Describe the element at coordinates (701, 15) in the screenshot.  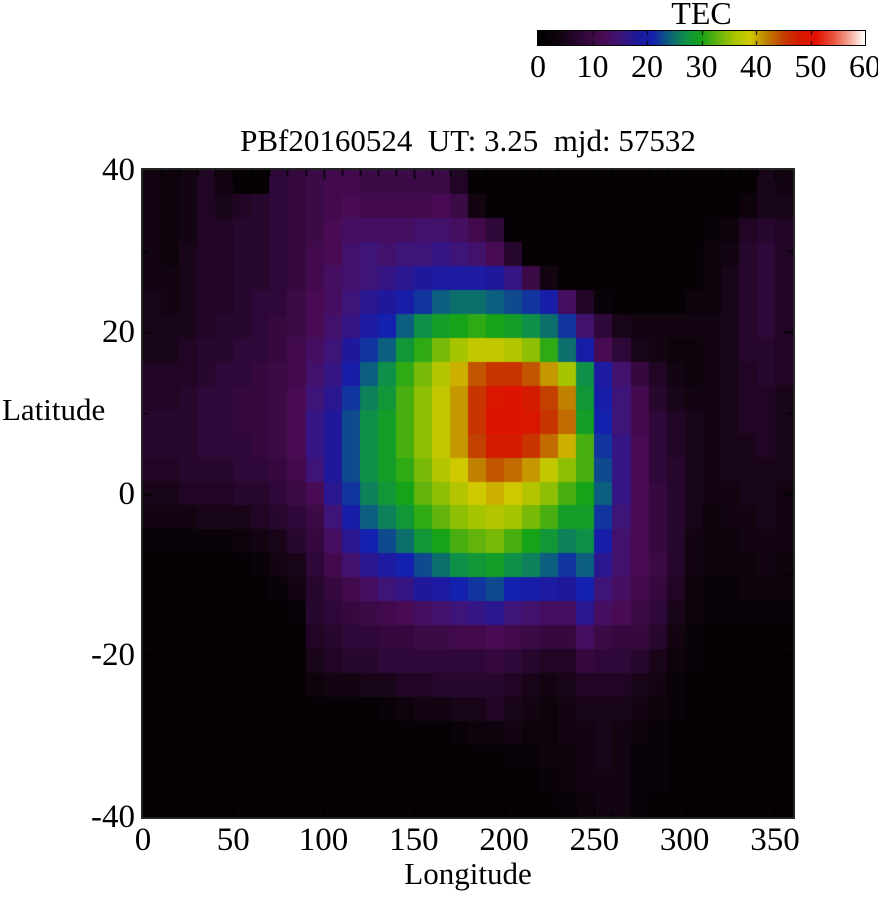
I see `colorbar-title: TEC` at that location.